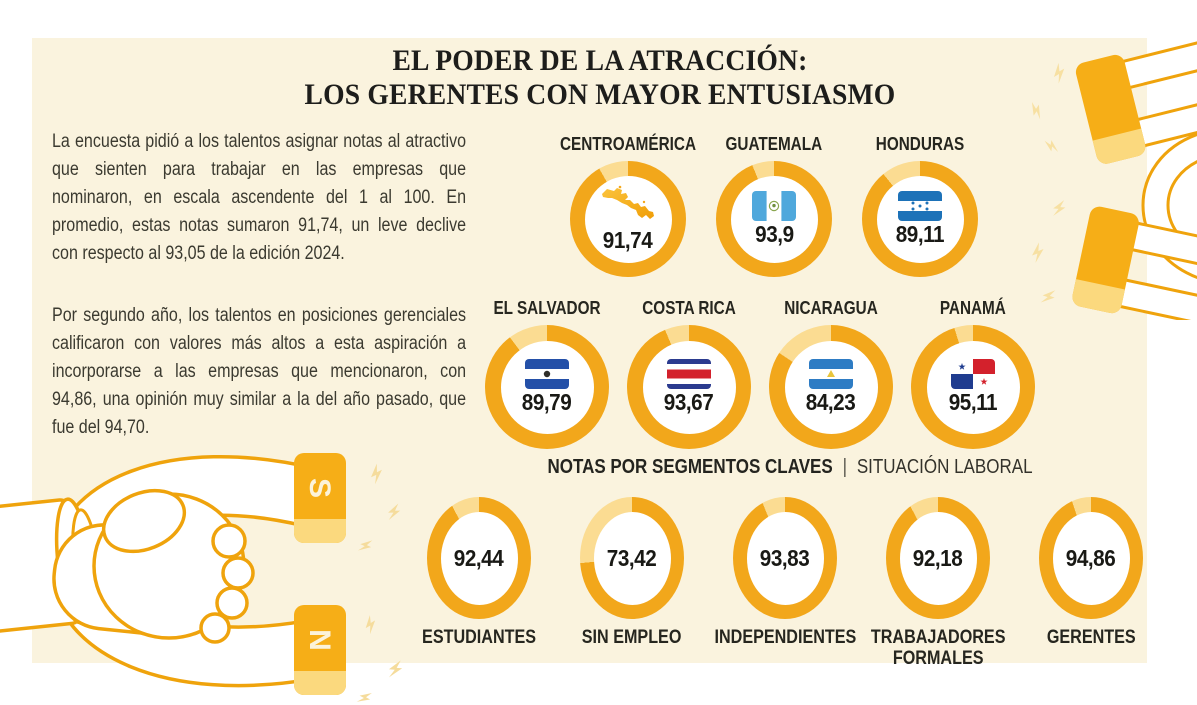  I want to click on donut-hole: 93,83, so click(785, 558).